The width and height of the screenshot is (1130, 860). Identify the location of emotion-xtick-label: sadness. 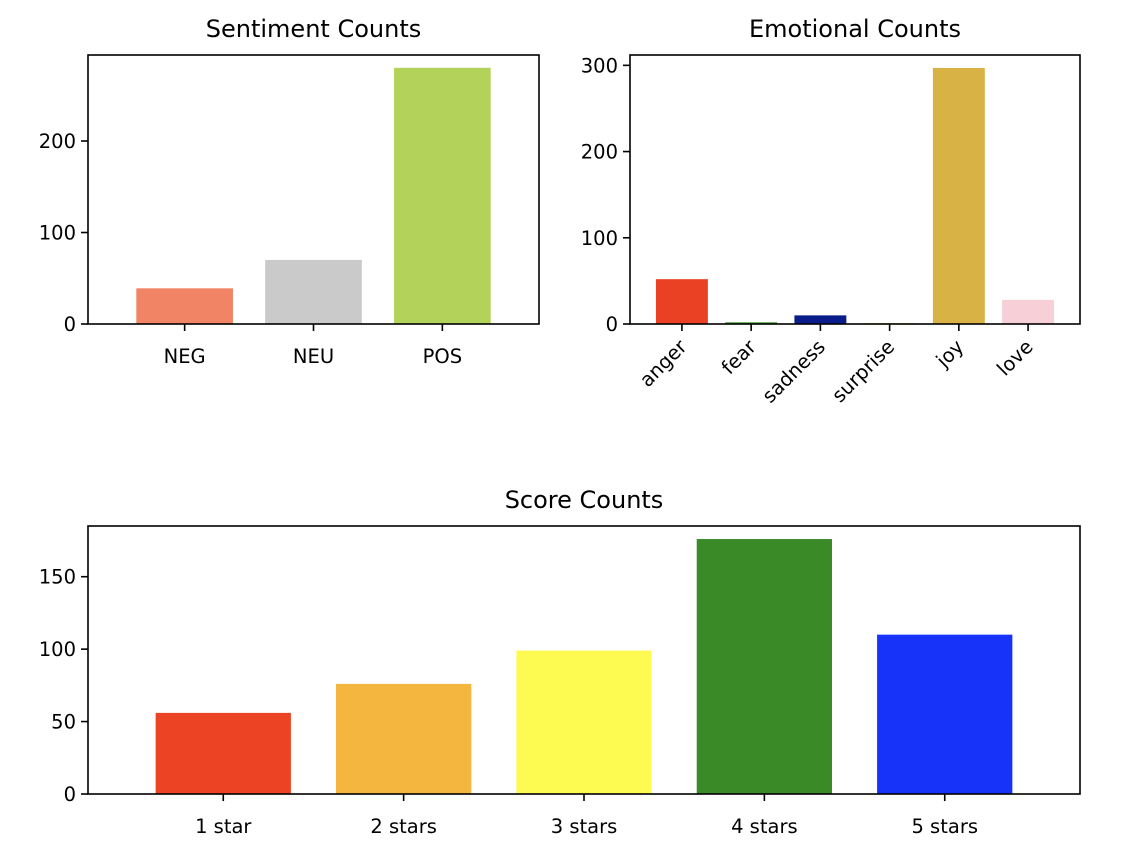
(794, 371).